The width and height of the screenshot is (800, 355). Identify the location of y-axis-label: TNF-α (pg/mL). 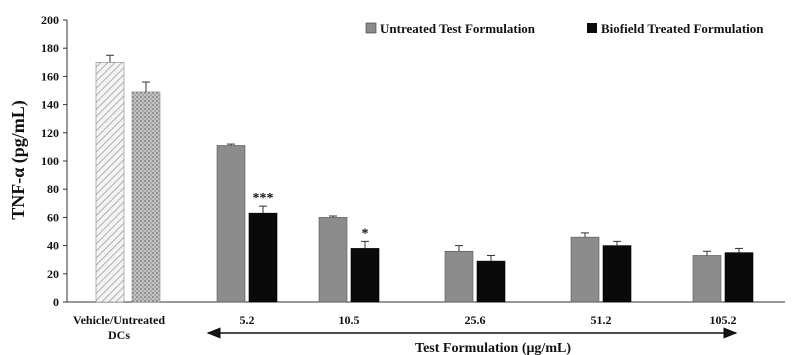
(18, 160).